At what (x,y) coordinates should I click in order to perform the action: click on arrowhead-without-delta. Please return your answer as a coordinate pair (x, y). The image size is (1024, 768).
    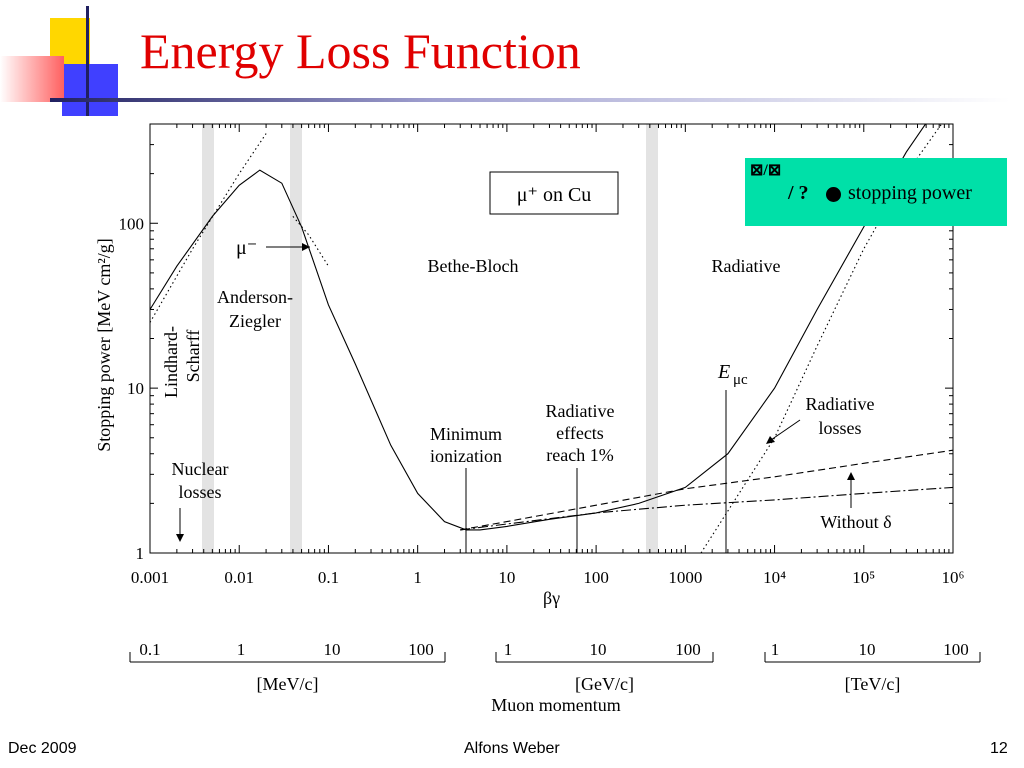
    Looking at the image, I should click on (851, 476).